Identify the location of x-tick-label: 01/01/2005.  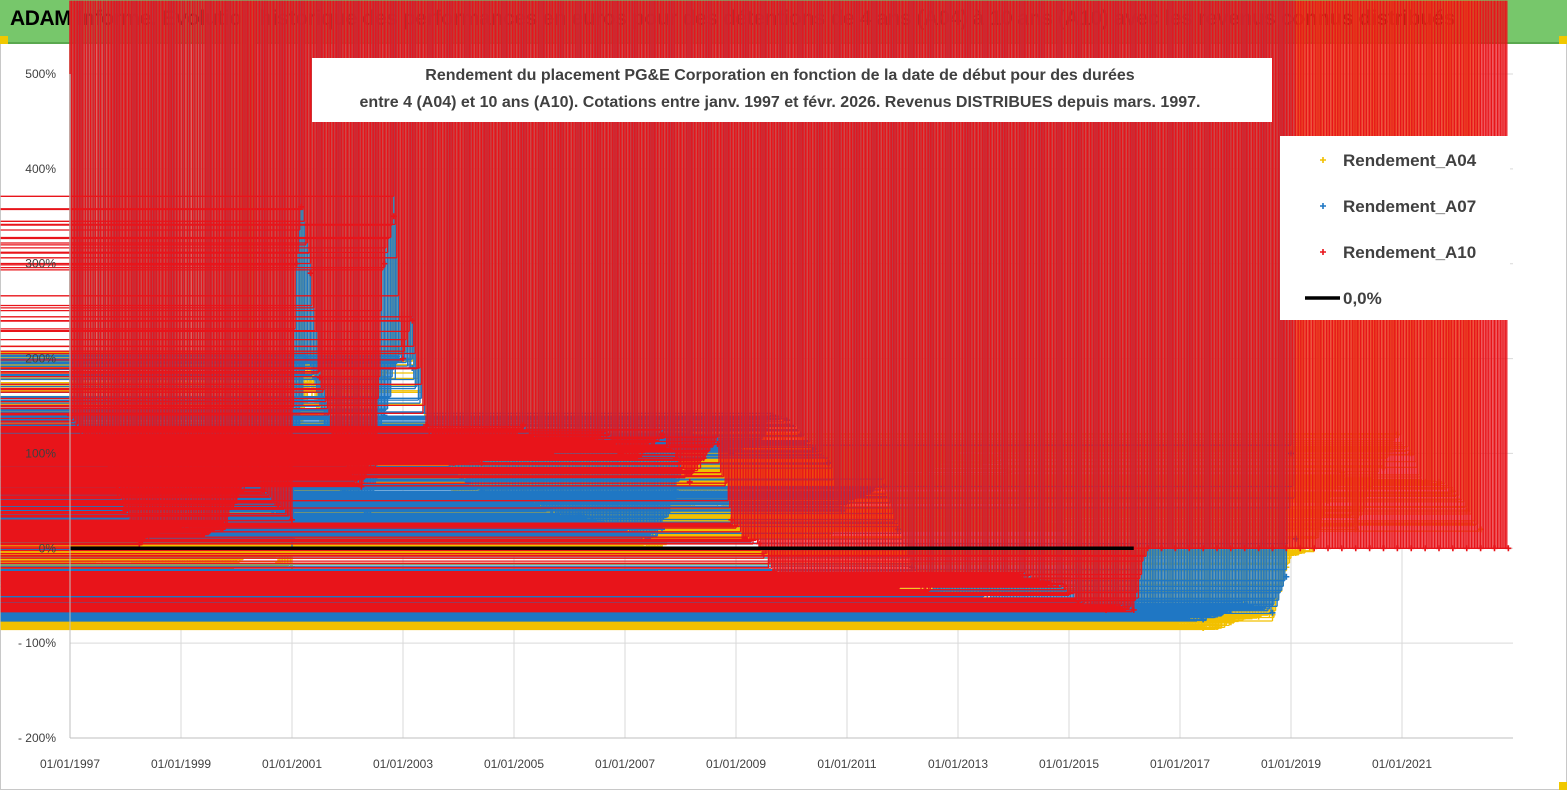
(514, 764).